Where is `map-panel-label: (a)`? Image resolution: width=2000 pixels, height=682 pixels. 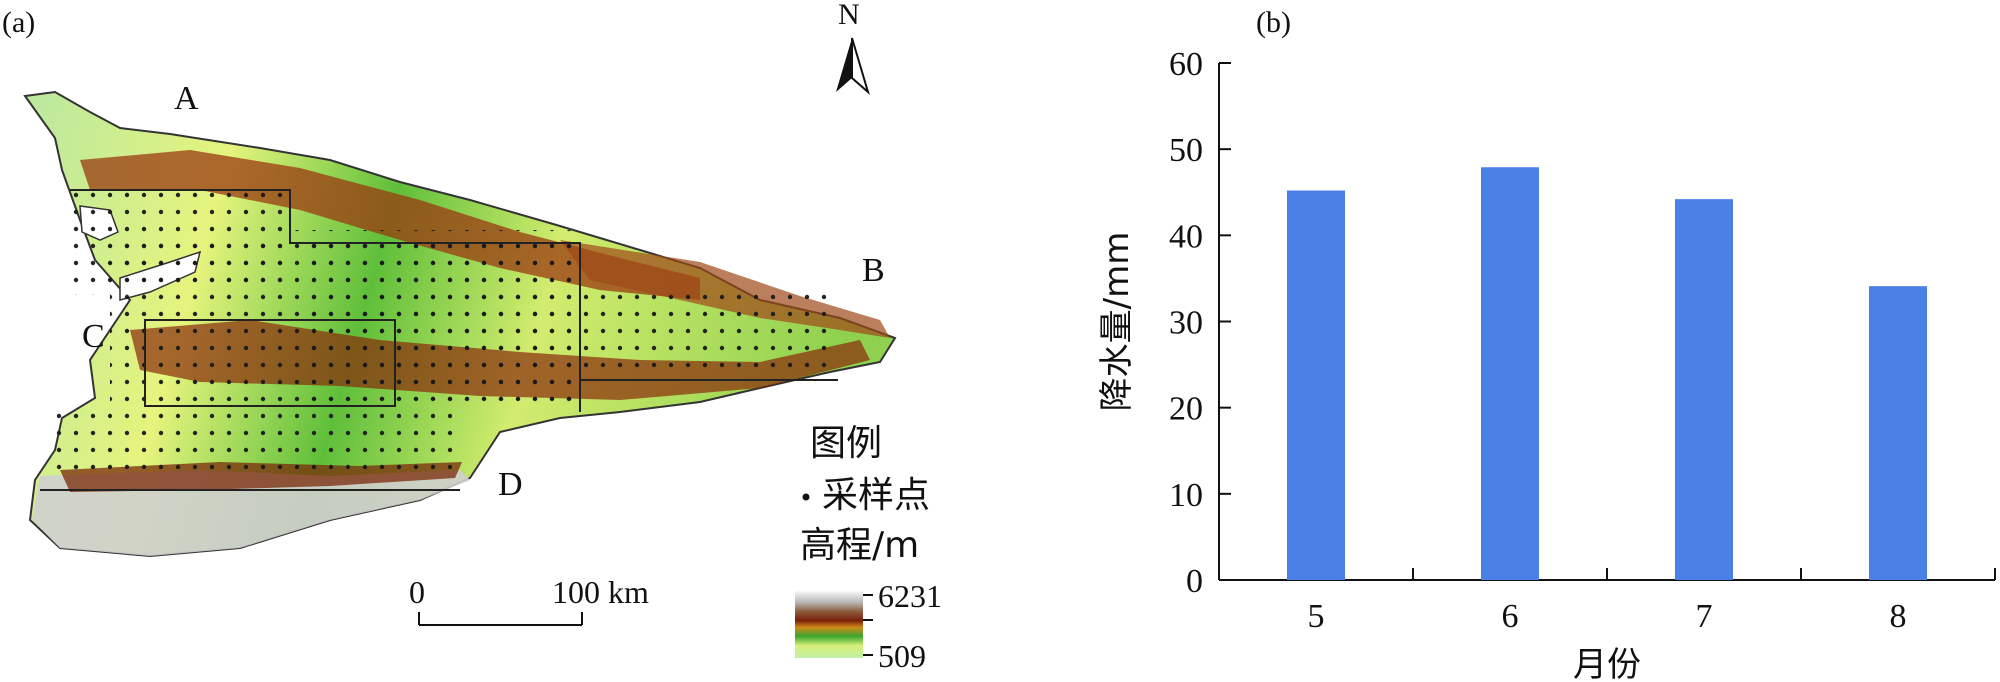 map-panel-label: (a) is located at coordinates (19, 22).